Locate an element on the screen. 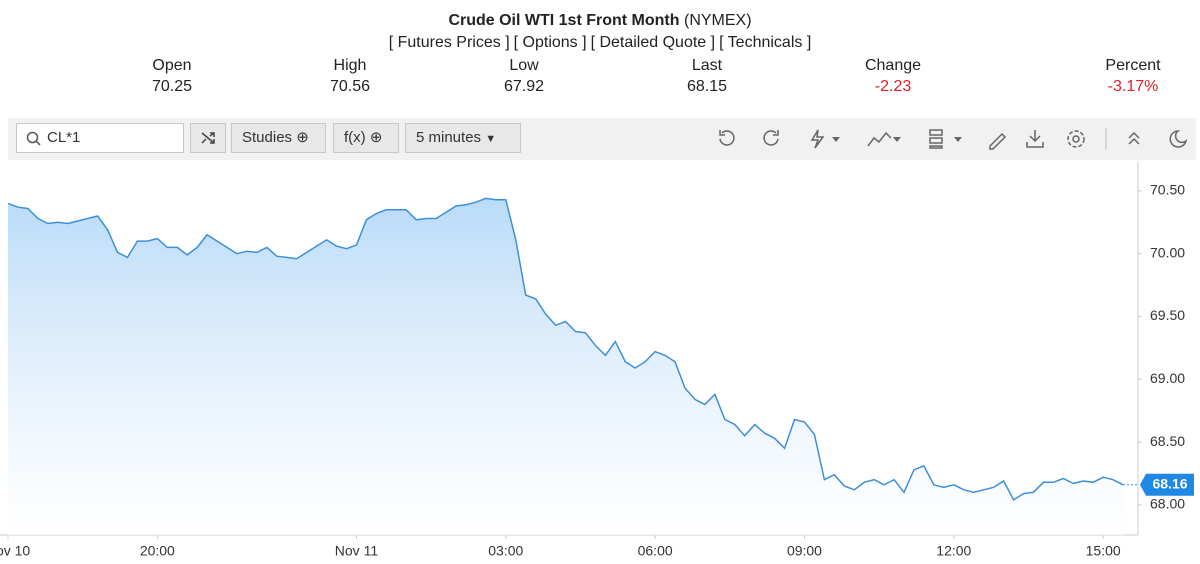  link: [ Options ] is located at coordinates (550, 42).